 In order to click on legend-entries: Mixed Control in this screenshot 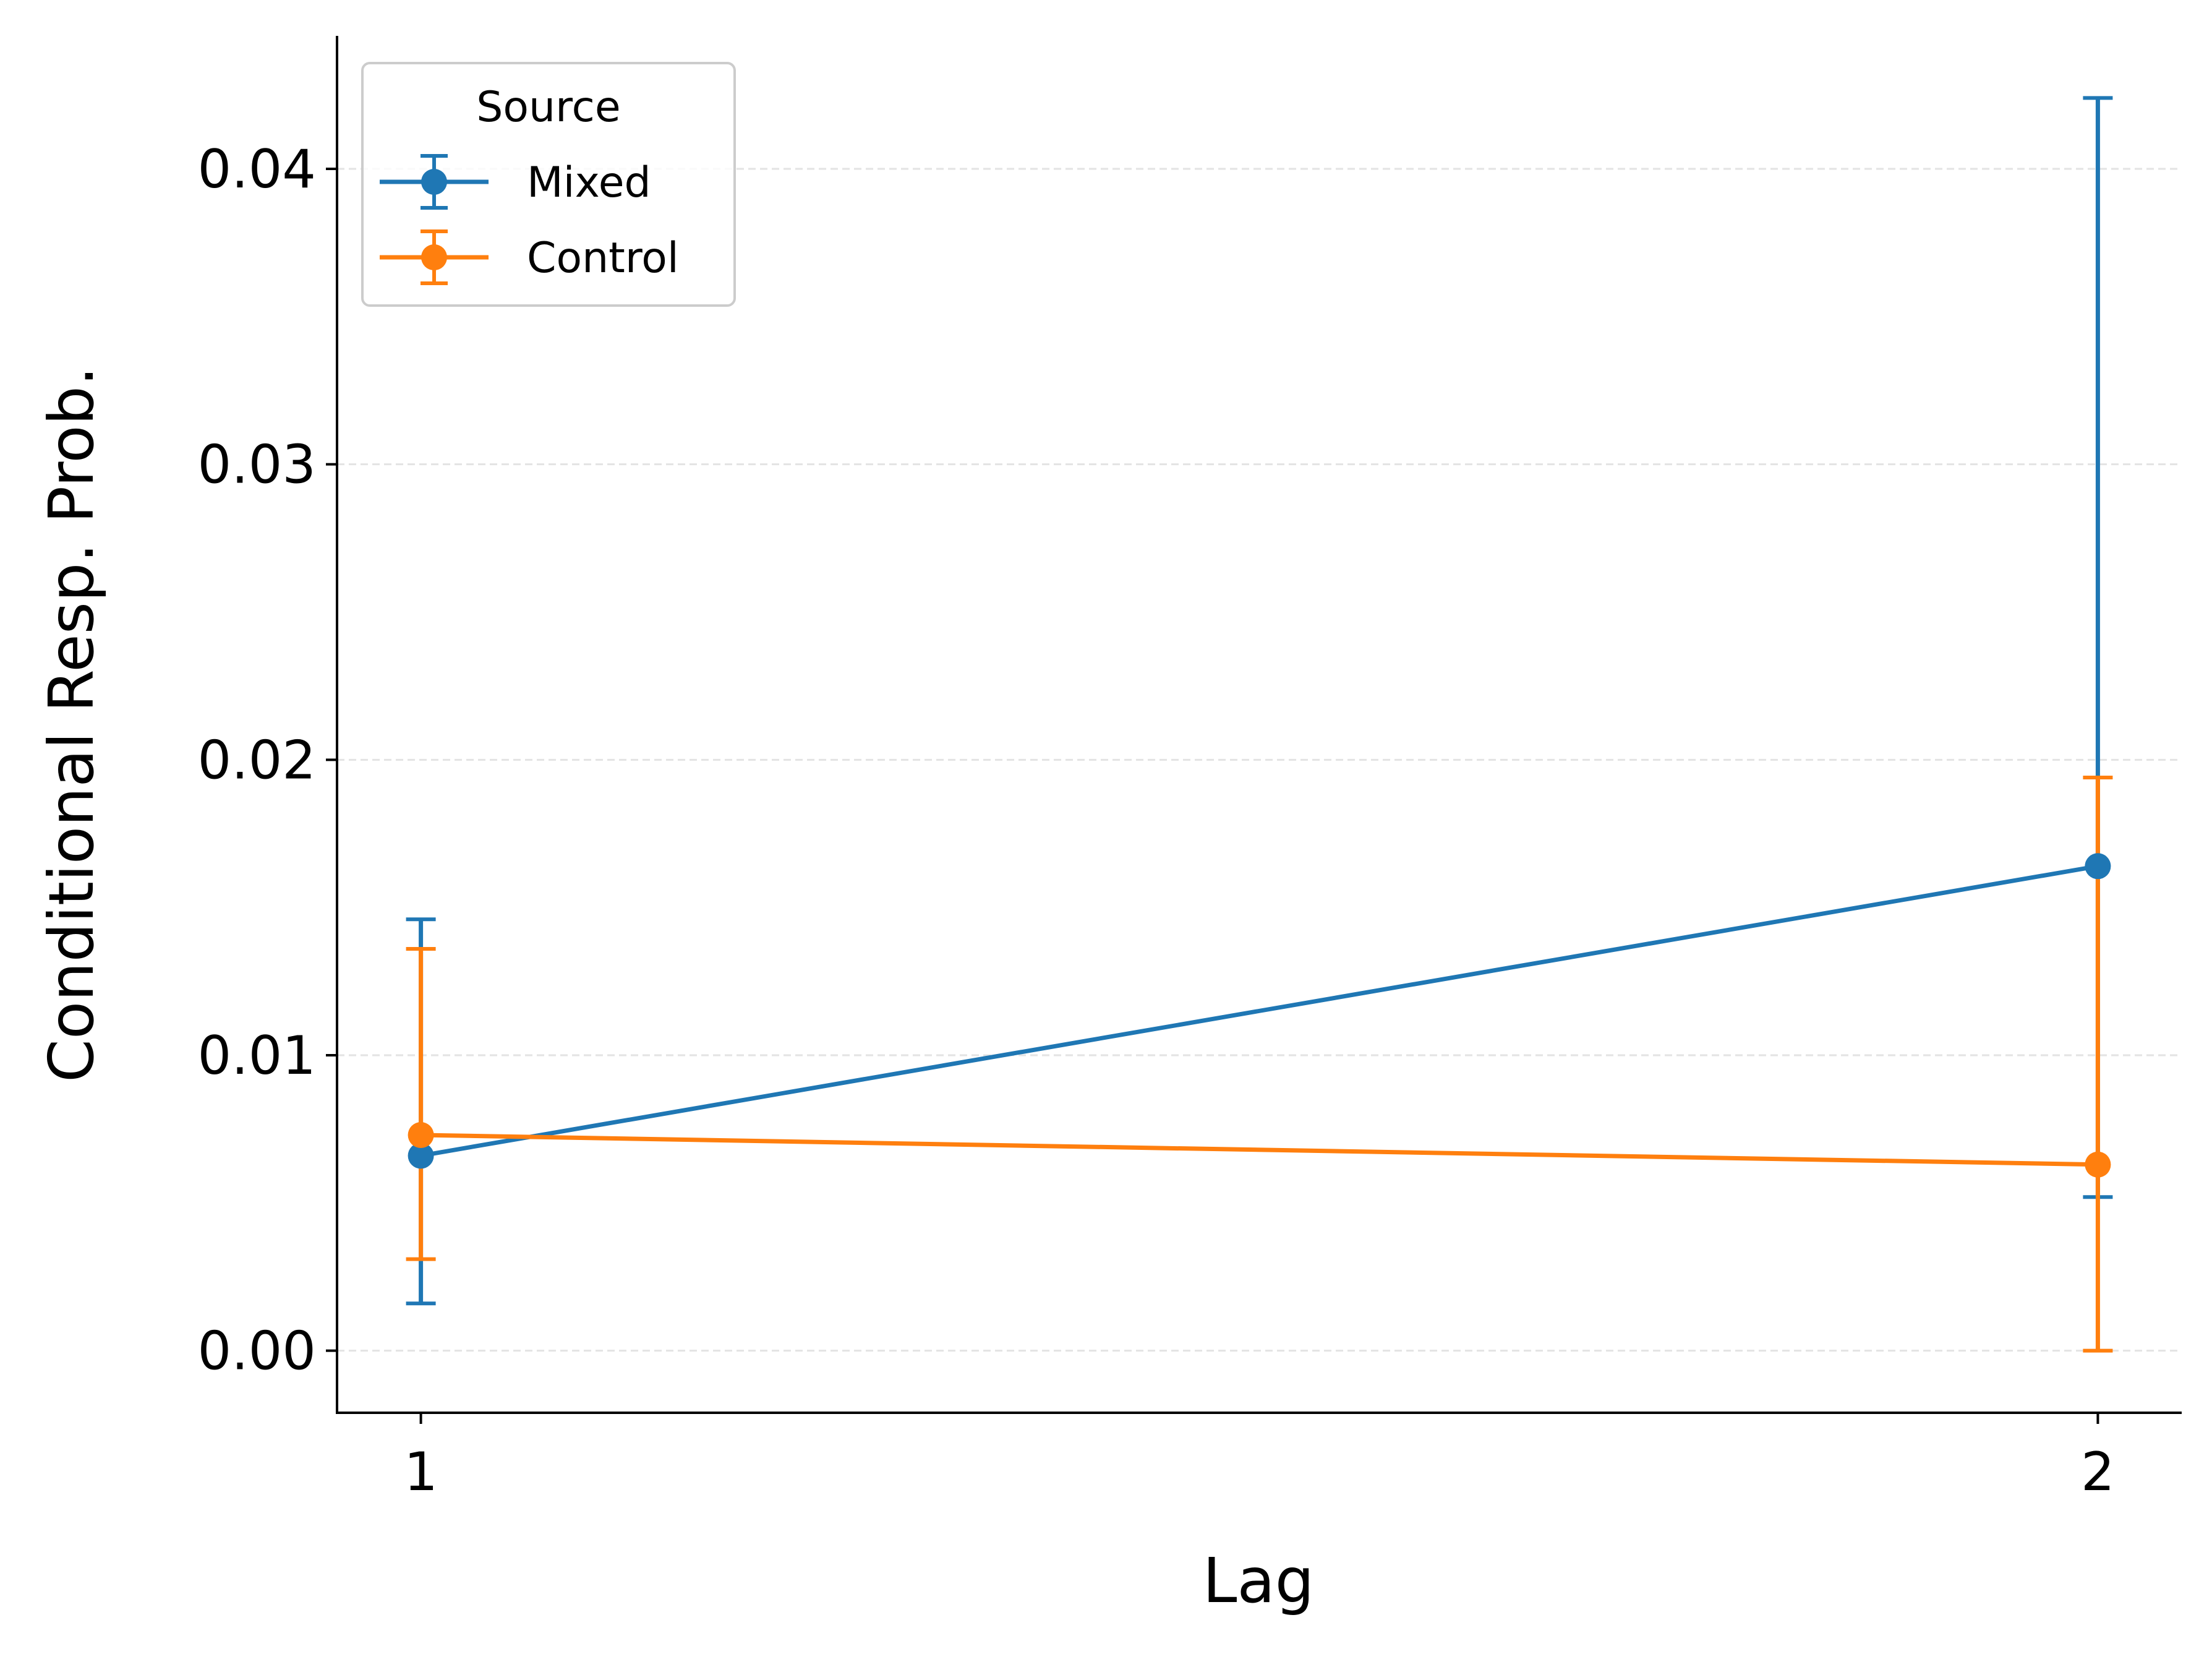, I will do `click(529, 219)`.